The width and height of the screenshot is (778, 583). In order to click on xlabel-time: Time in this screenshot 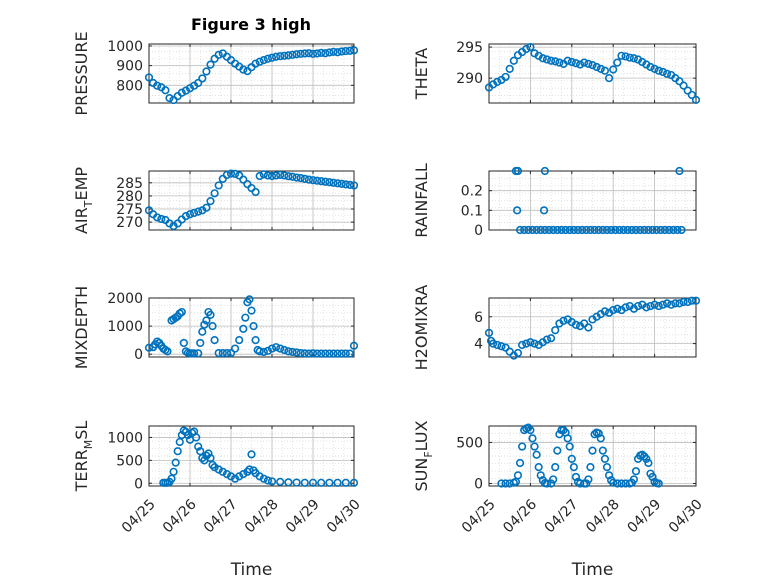, I will do `click(251, 570)`.